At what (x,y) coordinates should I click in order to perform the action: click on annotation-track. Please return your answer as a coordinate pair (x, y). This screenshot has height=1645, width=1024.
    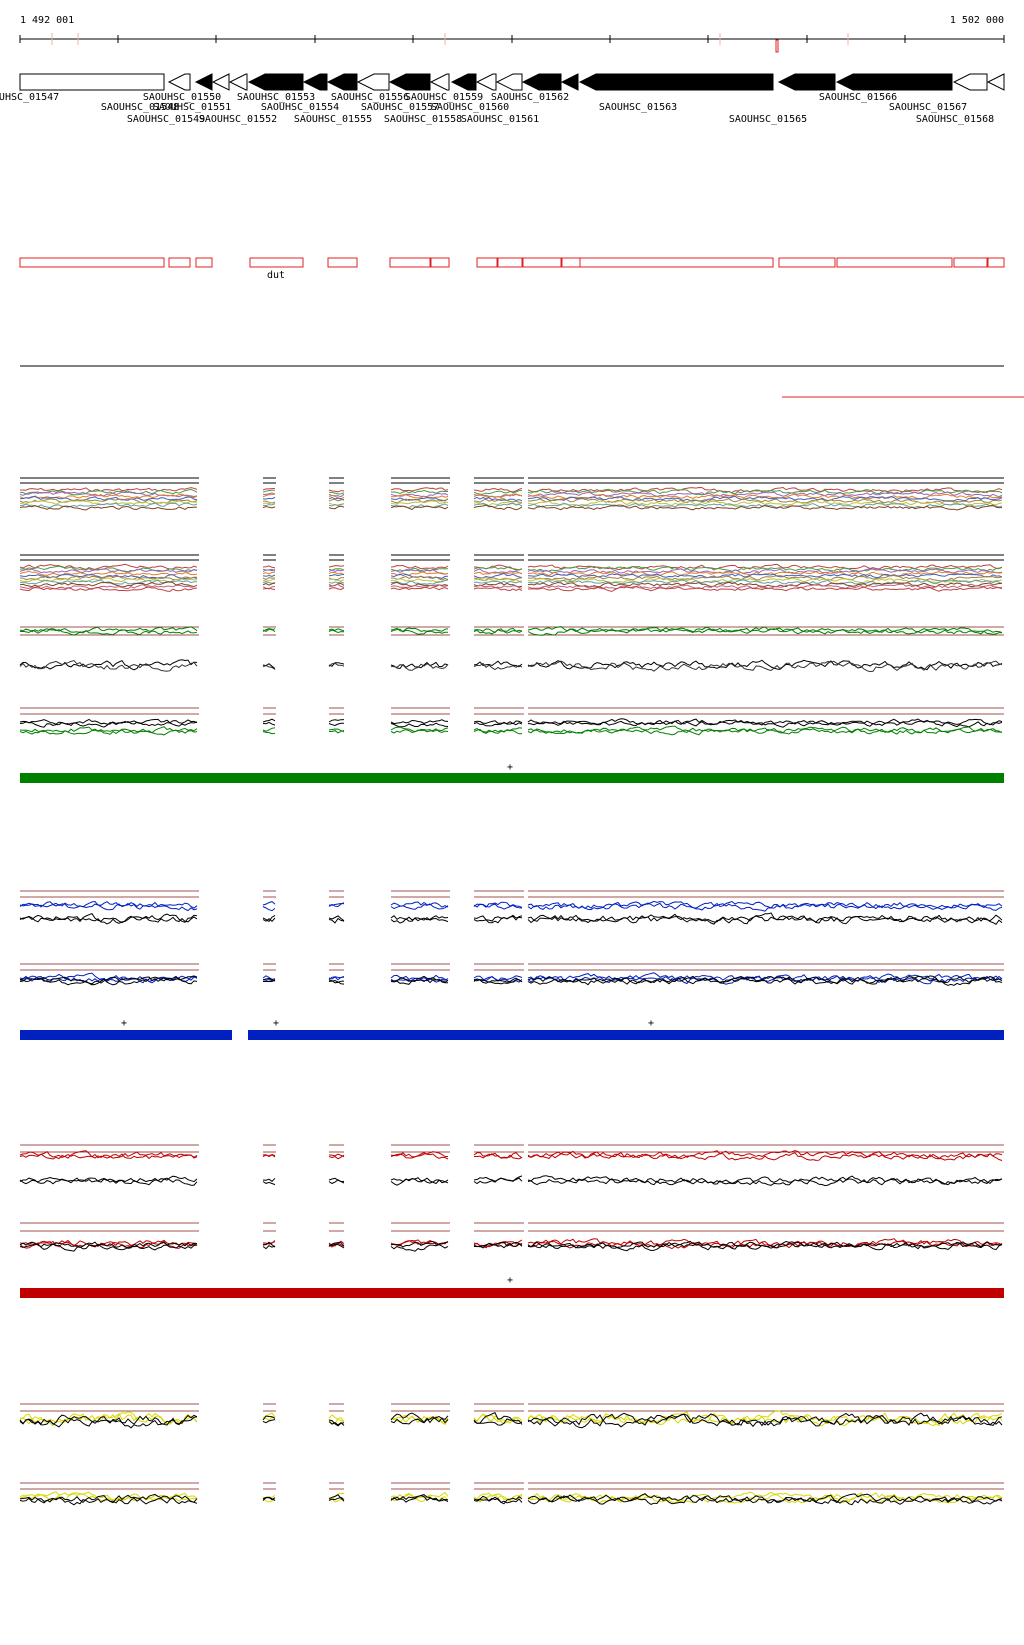
    Looking at the image, I should click on (512, 262).